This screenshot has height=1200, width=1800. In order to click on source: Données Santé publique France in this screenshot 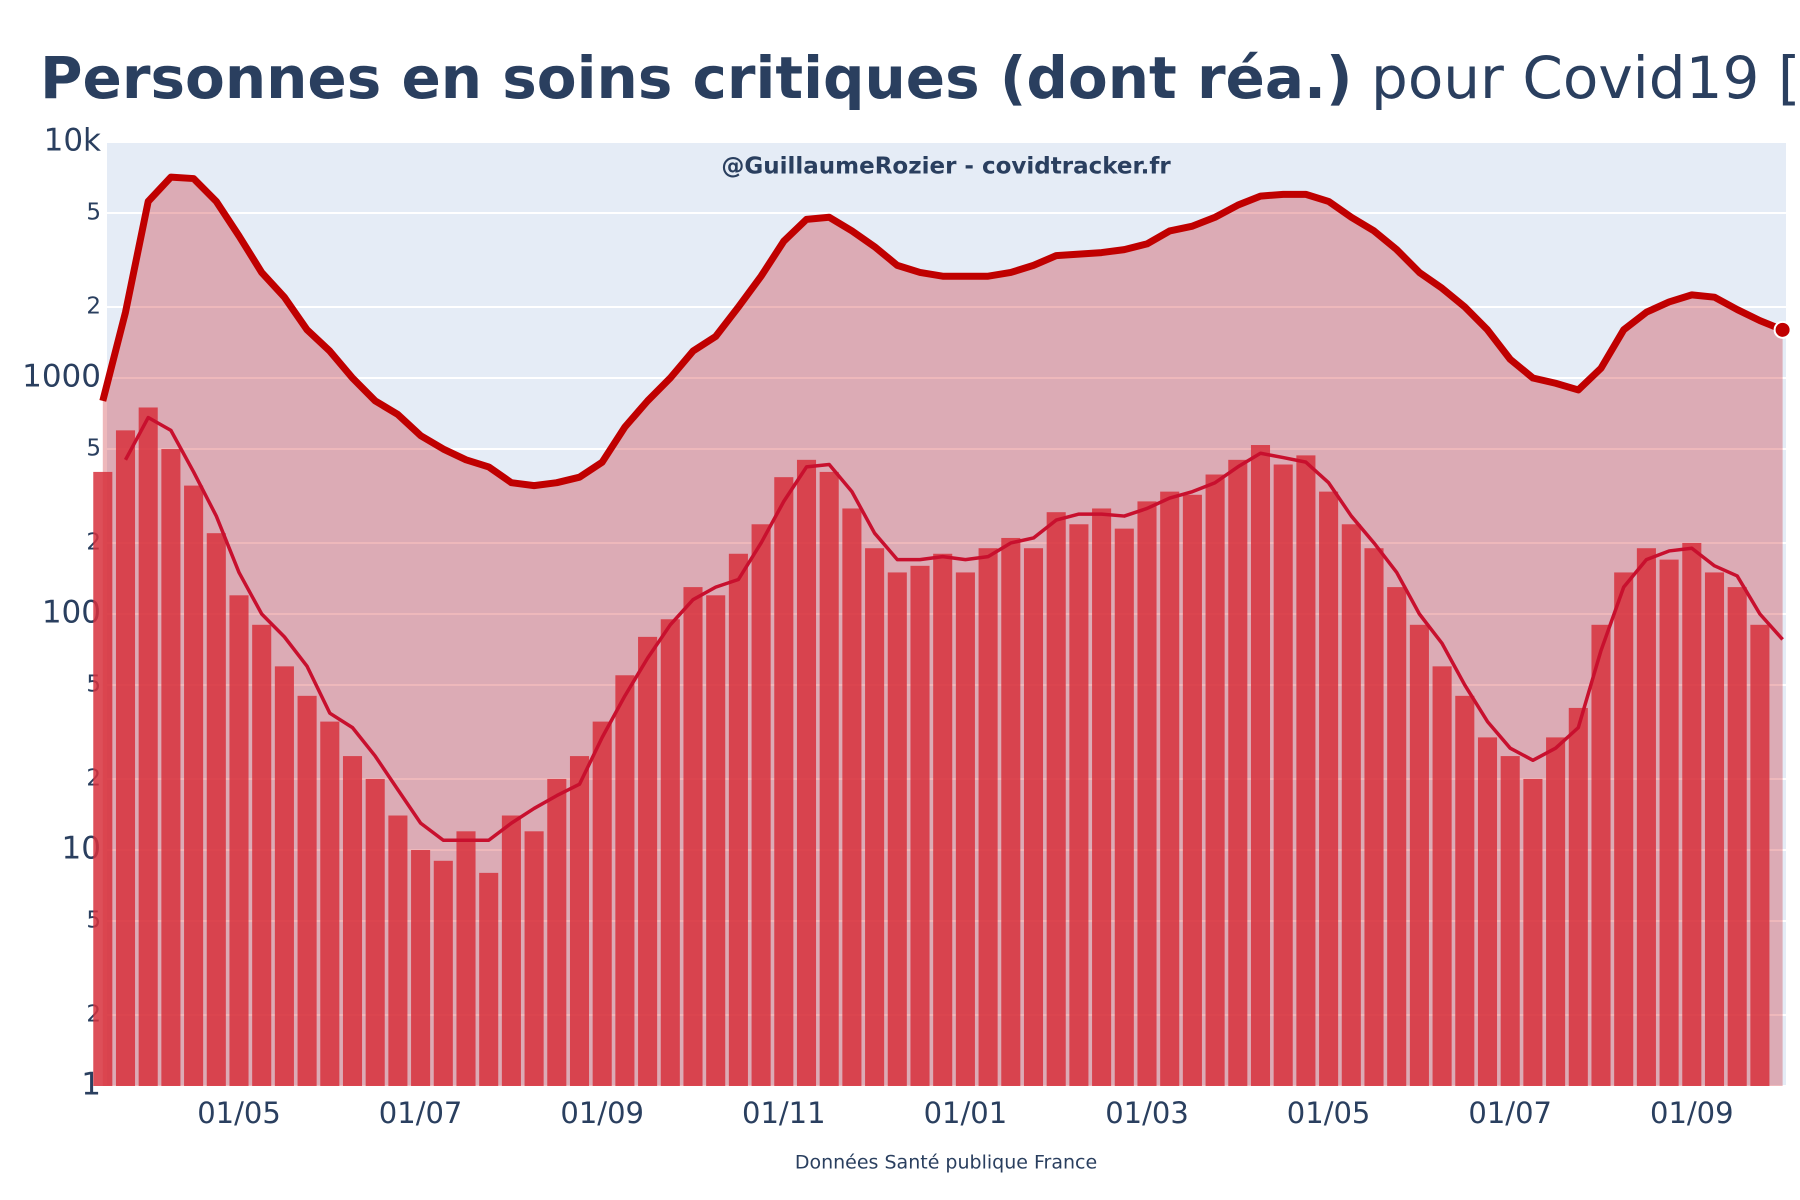, I will do `click(946, 1163)`.